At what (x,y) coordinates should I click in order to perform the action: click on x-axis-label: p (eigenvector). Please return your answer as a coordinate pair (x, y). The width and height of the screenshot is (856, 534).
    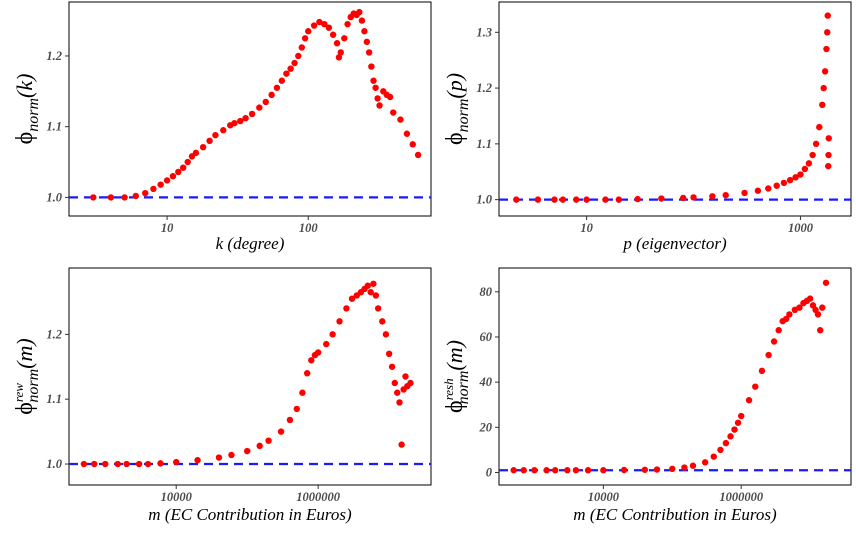
    Looking at the image, I should click on (674, 243).